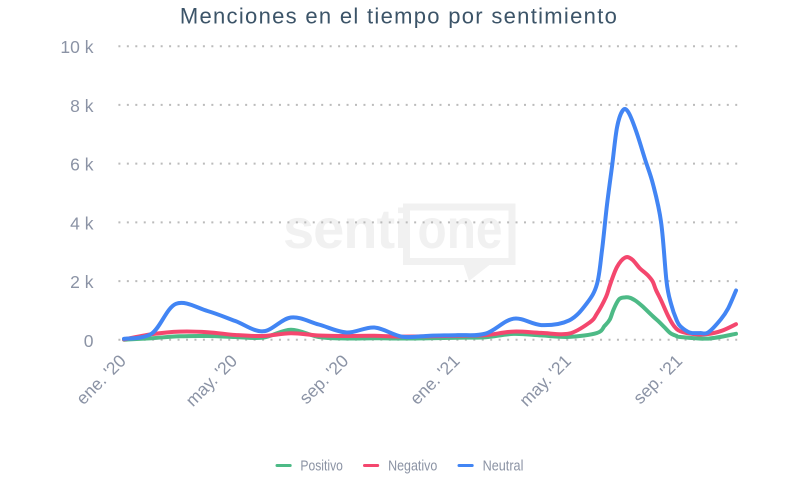 The image size is (800, 485). I want to click on svg-text: 2 k, so click(82, 282).